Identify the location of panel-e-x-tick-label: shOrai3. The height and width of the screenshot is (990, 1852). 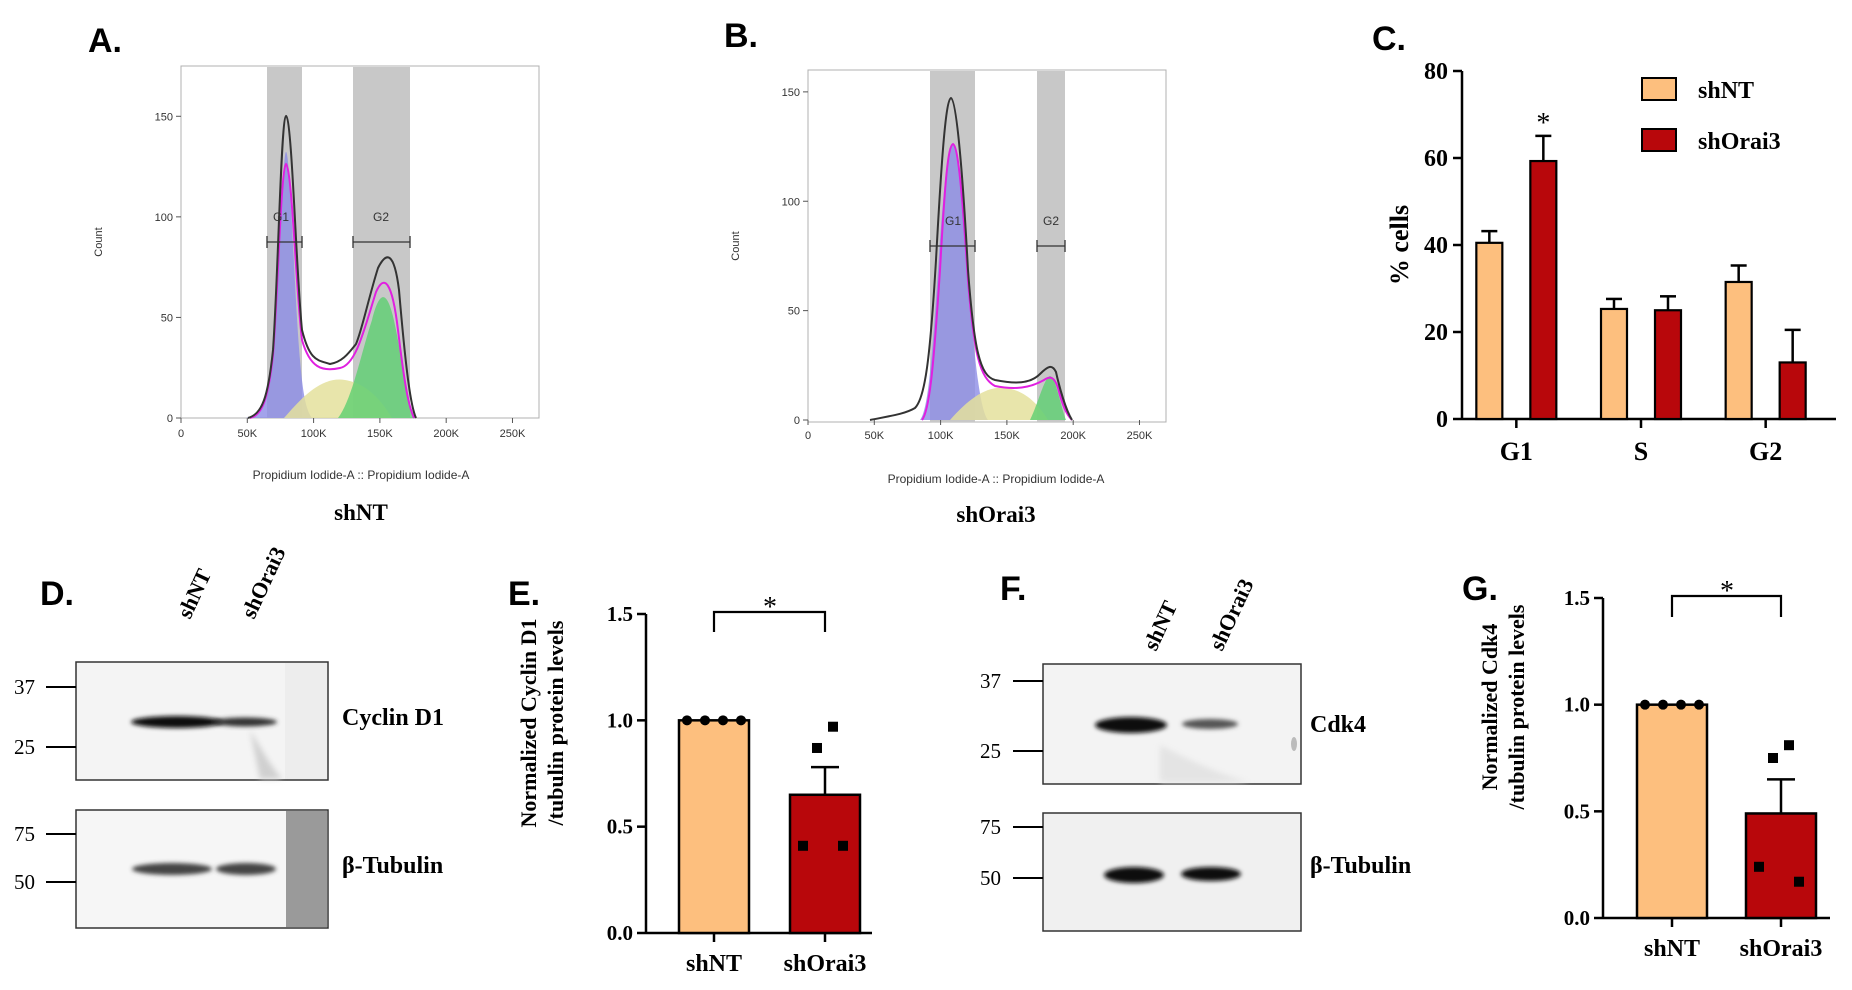
(825, 964).